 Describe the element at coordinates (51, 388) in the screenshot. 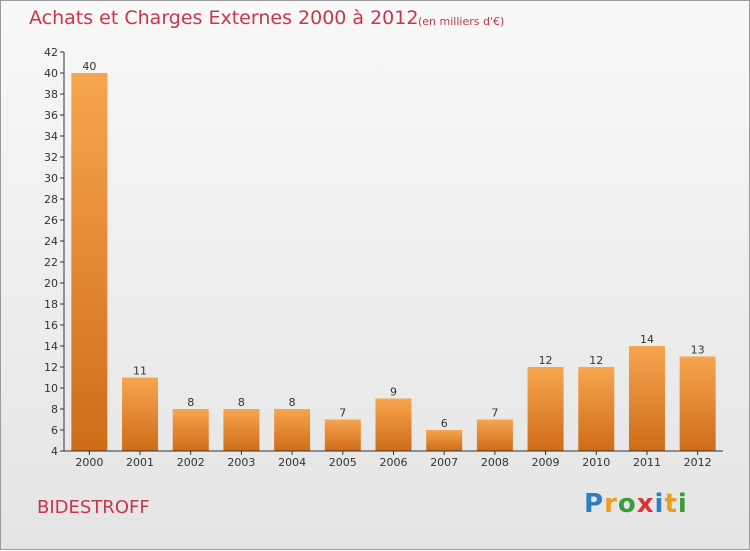

I see `y-tick-label: 10` at that location.